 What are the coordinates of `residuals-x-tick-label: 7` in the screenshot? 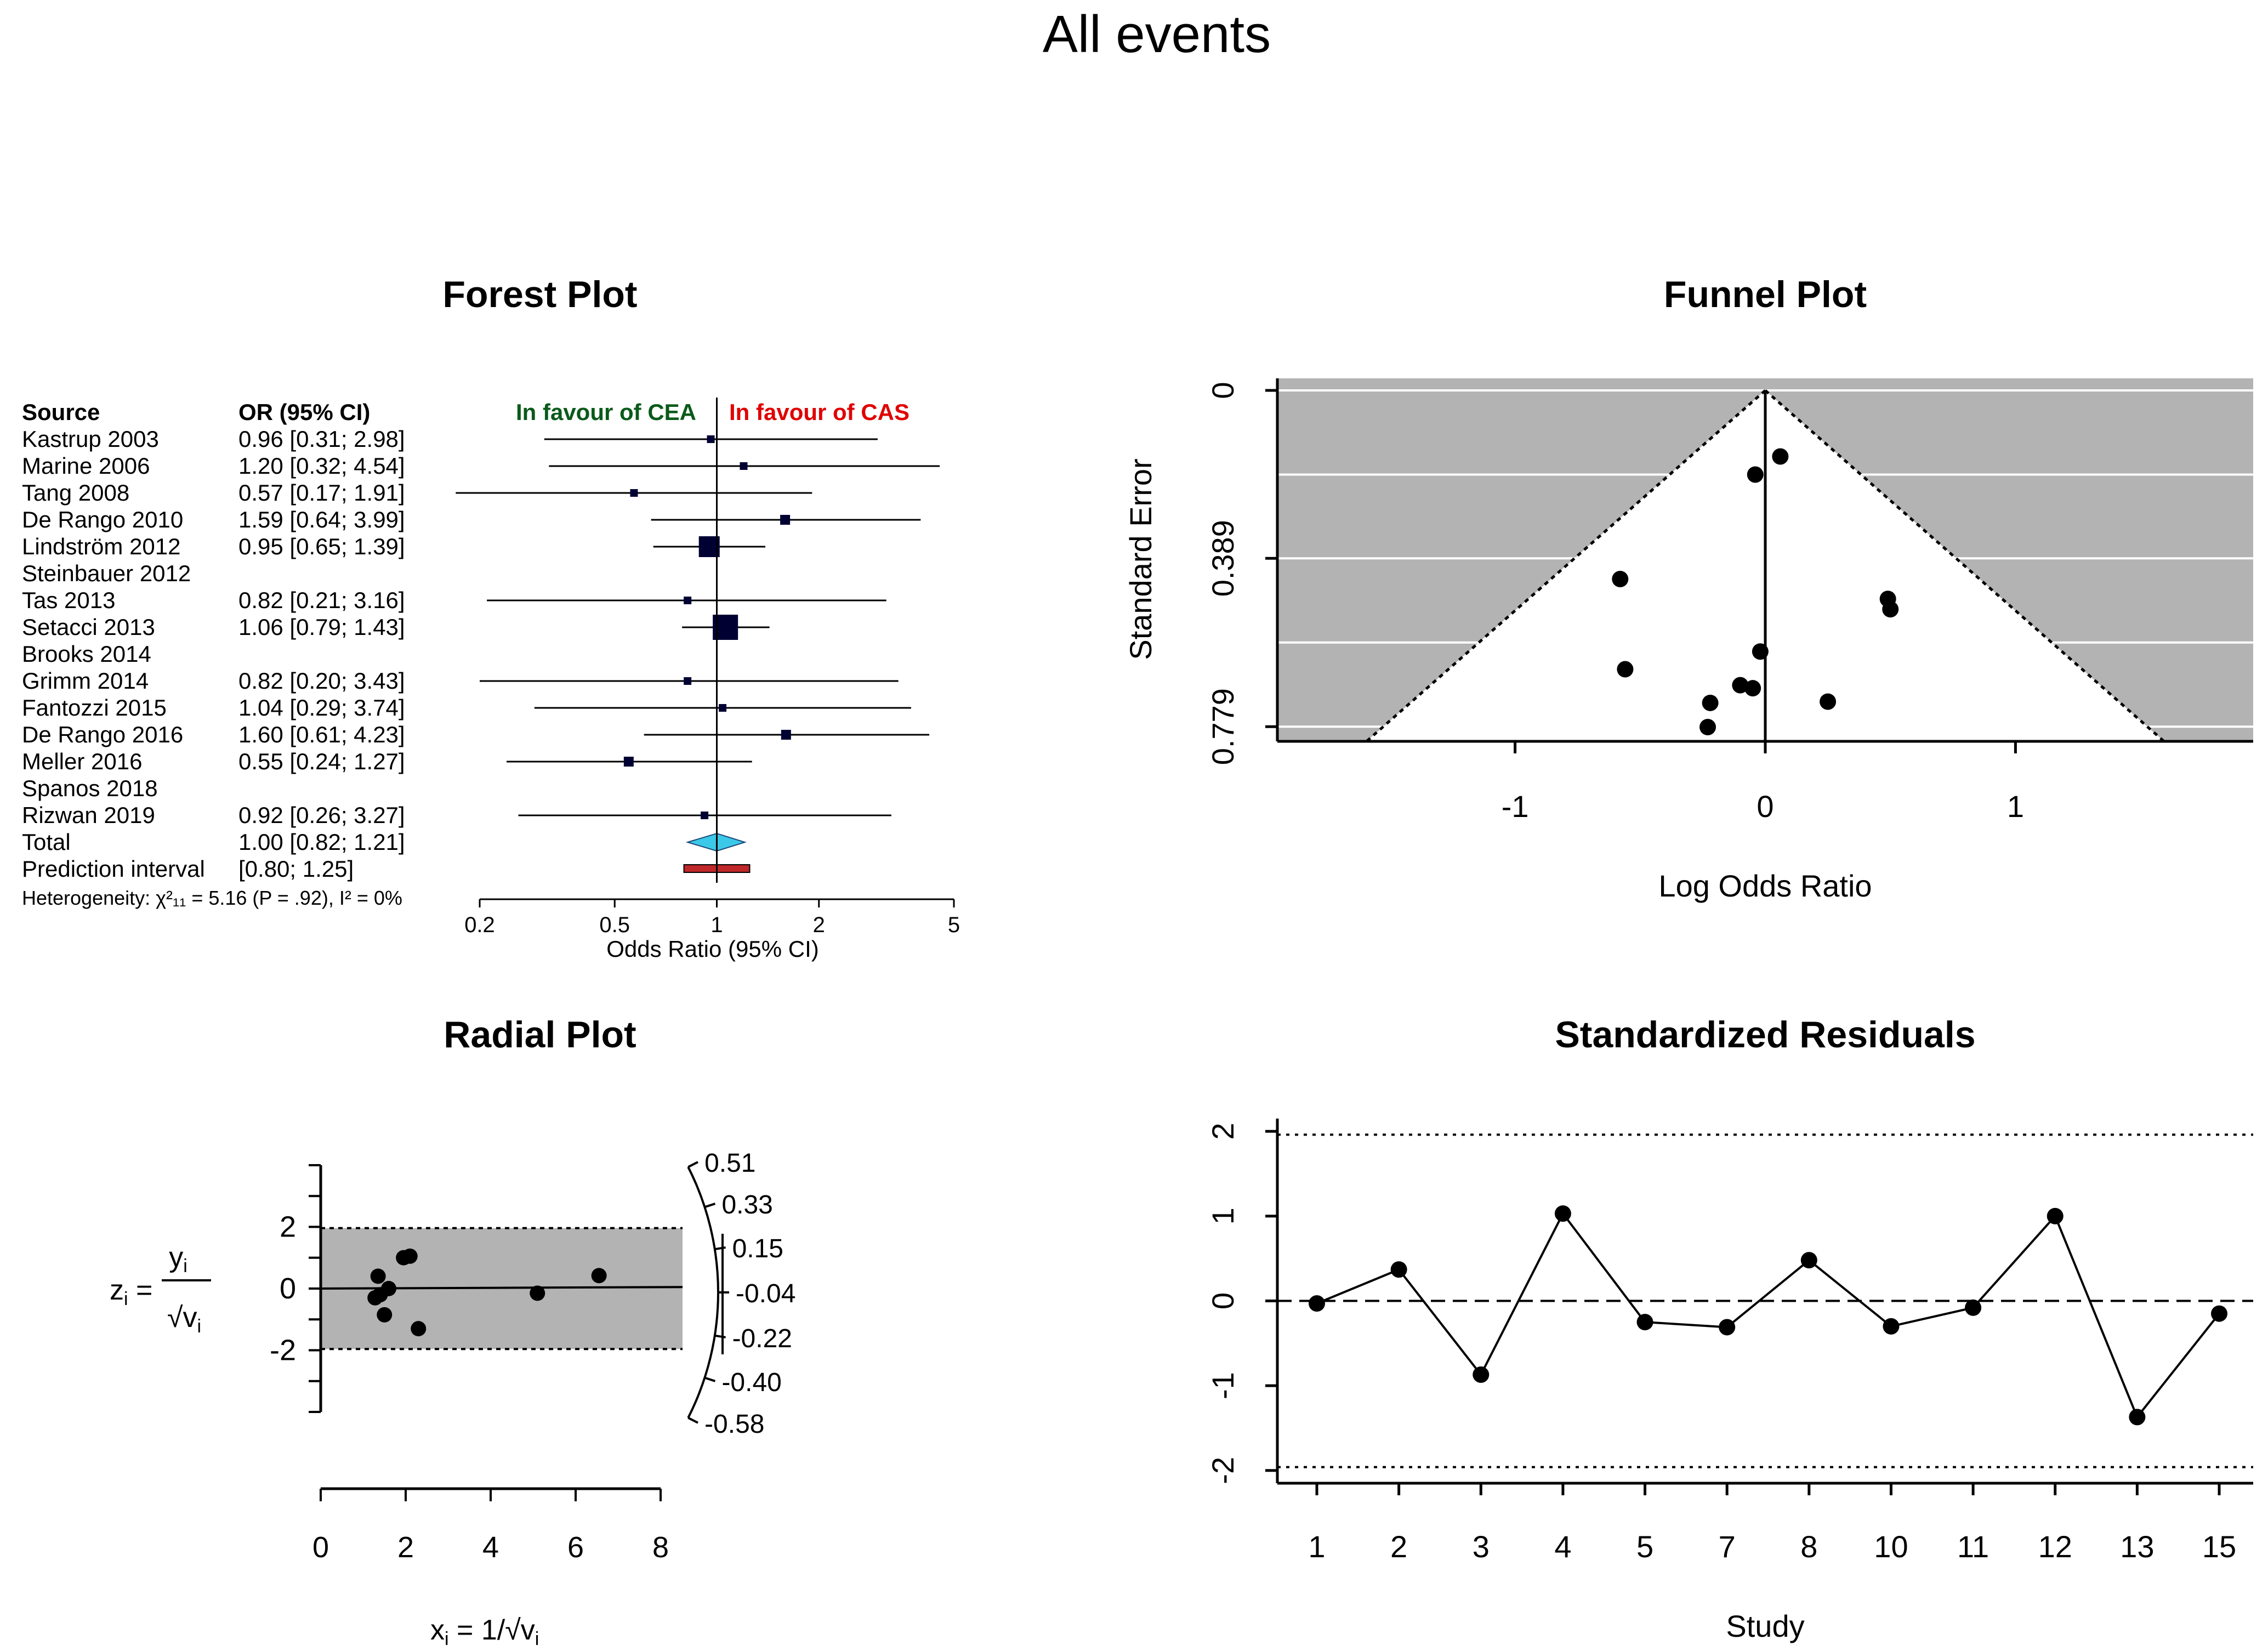 It's located at (1727, 1546).